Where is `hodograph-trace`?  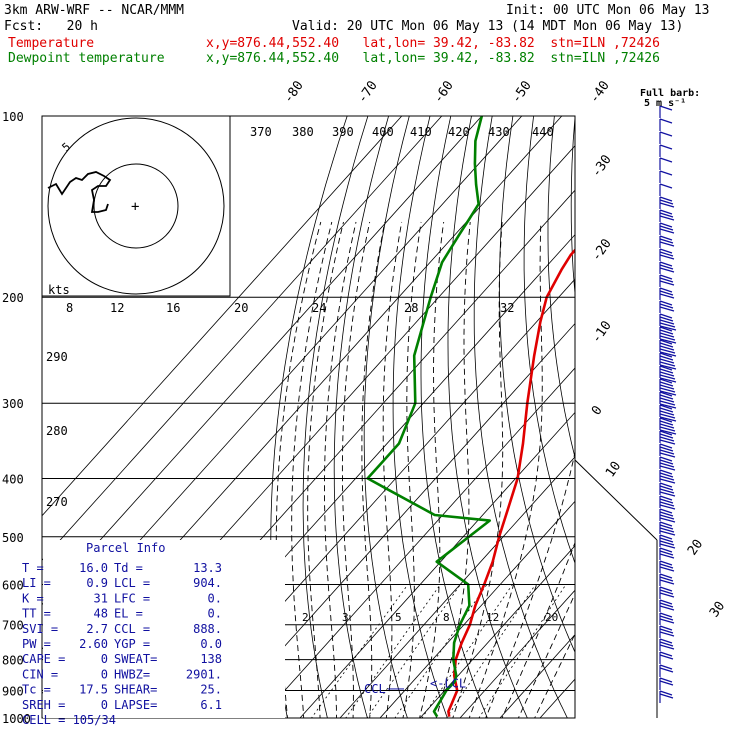
hodograph-trace is located at coordinates (79, 192).